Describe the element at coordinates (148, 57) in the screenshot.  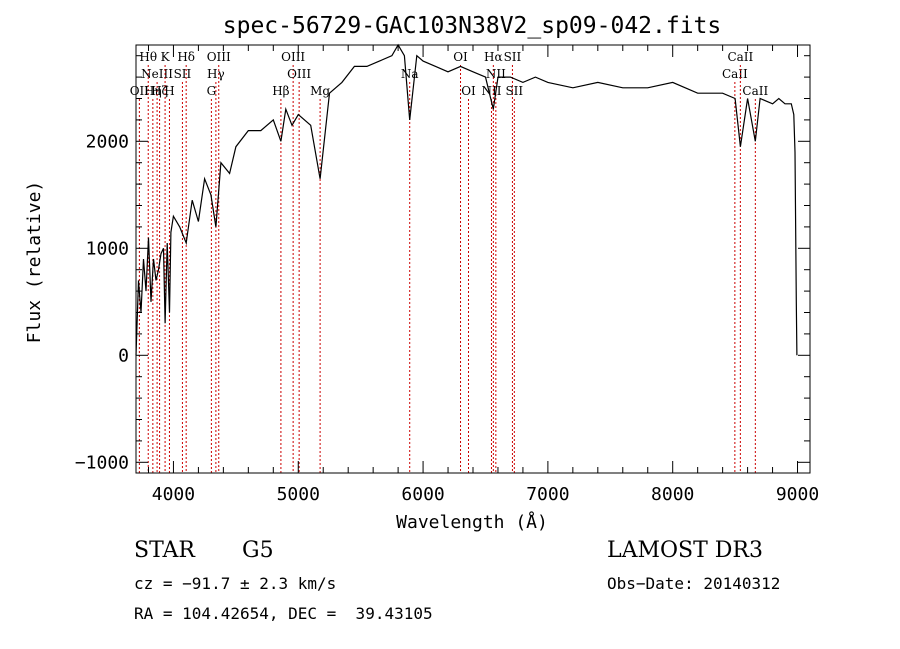
I see `line-marker-label: Hθ` at that location.